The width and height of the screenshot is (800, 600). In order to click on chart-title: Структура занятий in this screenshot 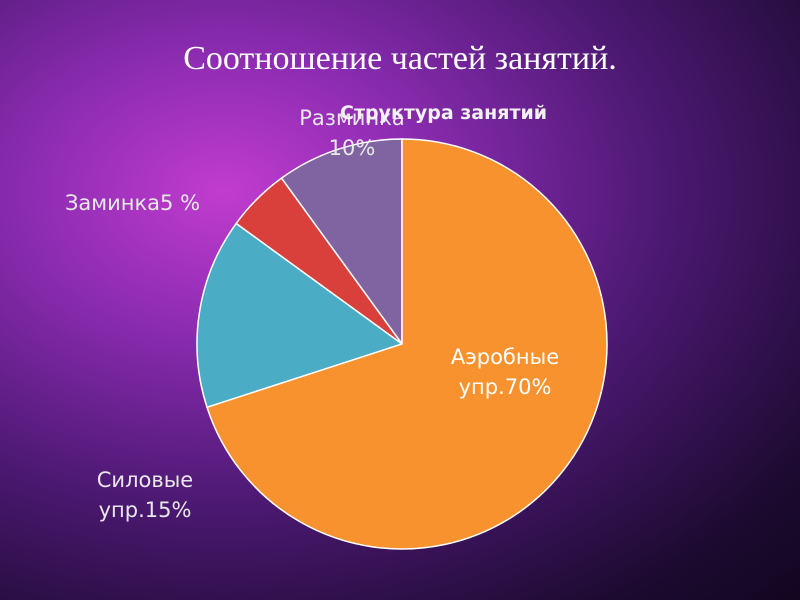, I will do `click(444, 113)`.